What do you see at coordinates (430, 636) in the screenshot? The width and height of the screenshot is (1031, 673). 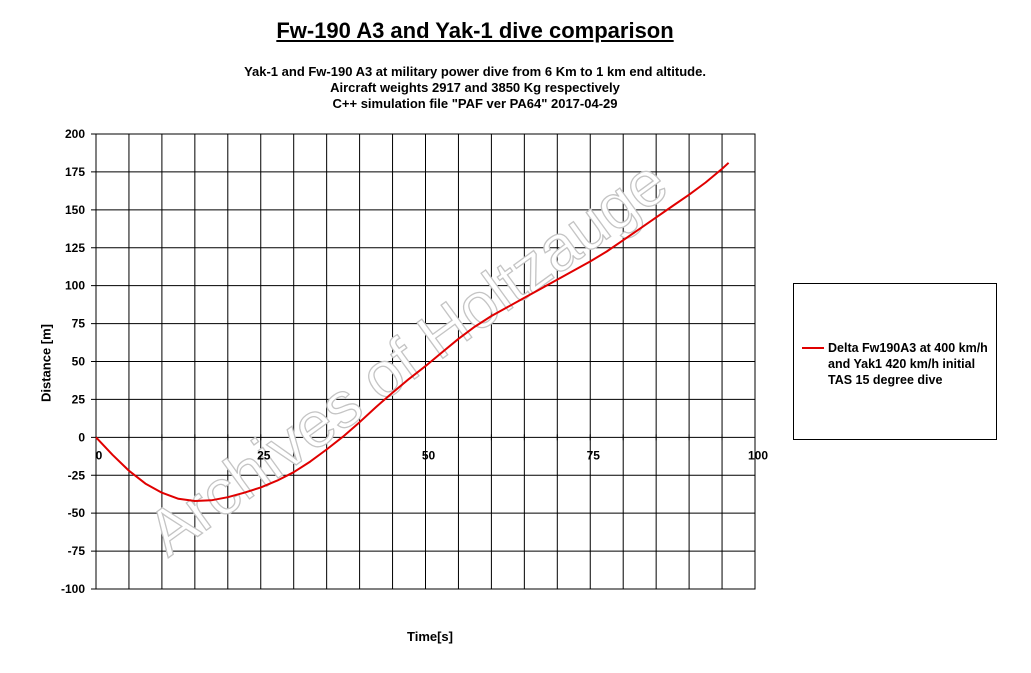 I see `x-axis-label: Time[s]` at bounding box center [430, 636].